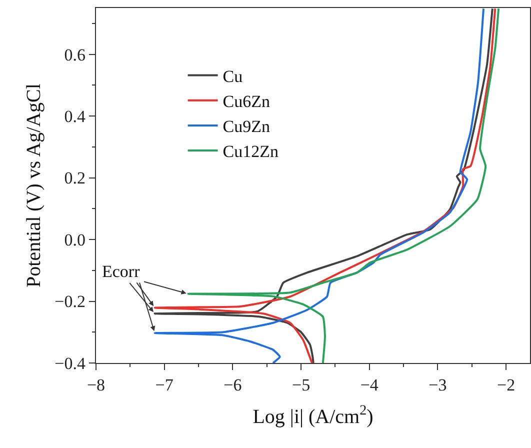 This screenshot has width=531, height=448. I want to click on x-tick-label: −2, so click(506, 385).